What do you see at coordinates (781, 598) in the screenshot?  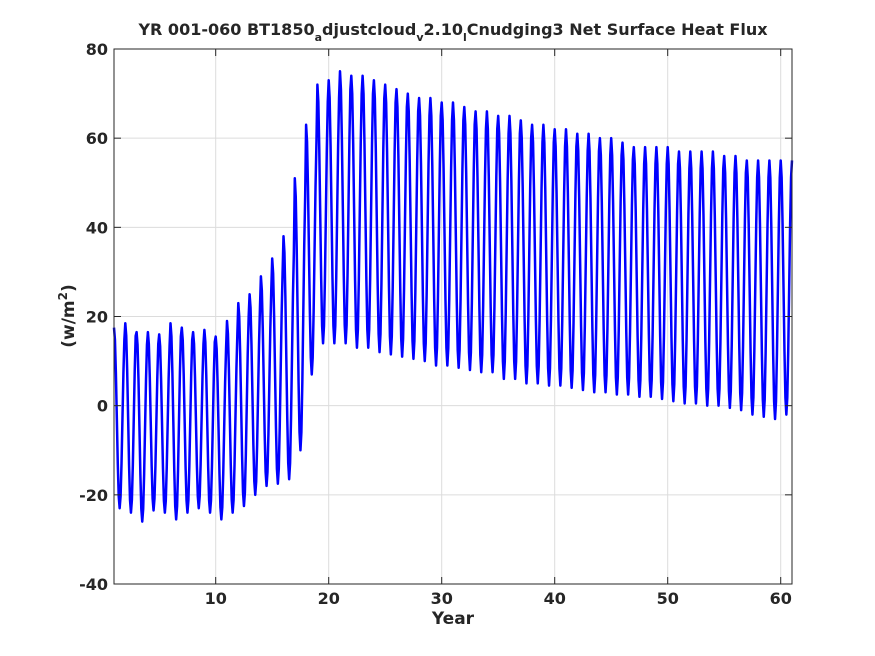 I see `x-tick-label: 60` at bounding box center [781, 598].